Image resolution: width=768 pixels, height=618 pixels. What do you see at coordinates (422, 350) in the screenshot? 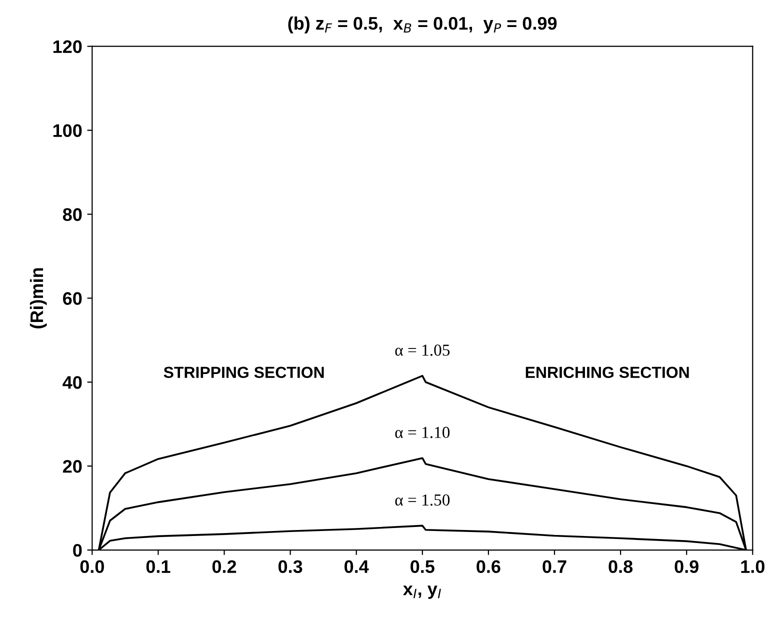
I see `series-label: α = 1.05` at bounding box center [422, 350].